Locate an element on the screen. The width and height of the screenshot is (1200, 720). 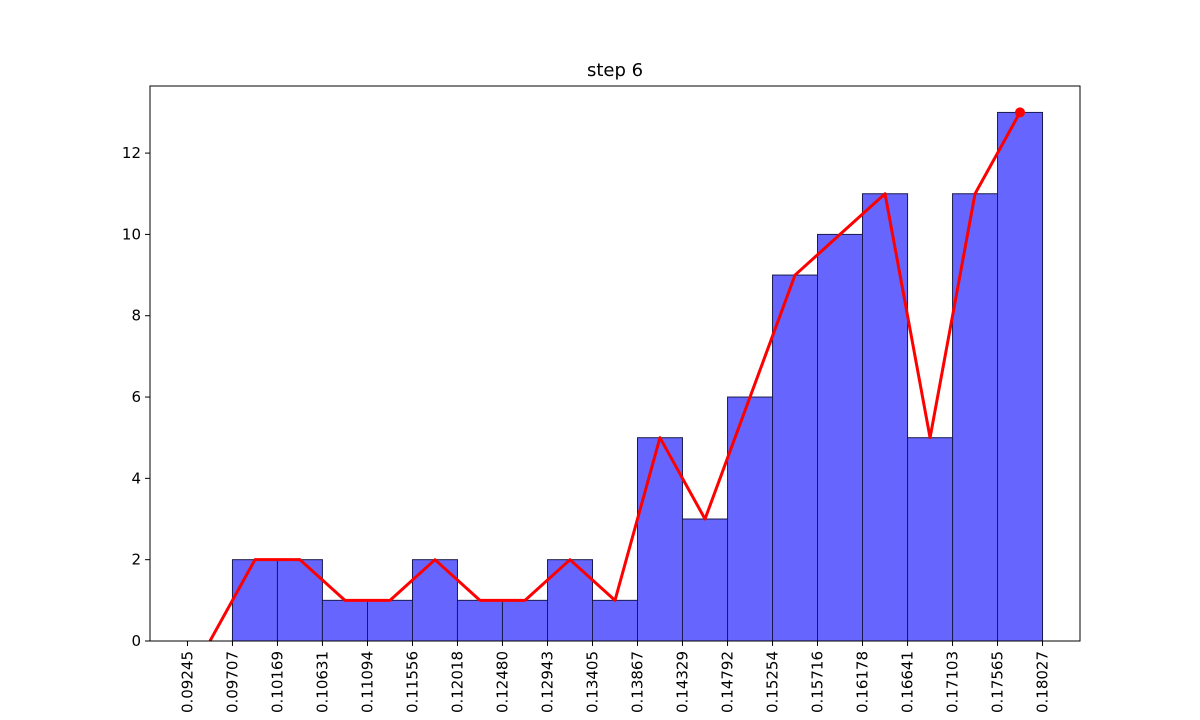
y-tick-label: 2 is located at coordinates (136, 560).